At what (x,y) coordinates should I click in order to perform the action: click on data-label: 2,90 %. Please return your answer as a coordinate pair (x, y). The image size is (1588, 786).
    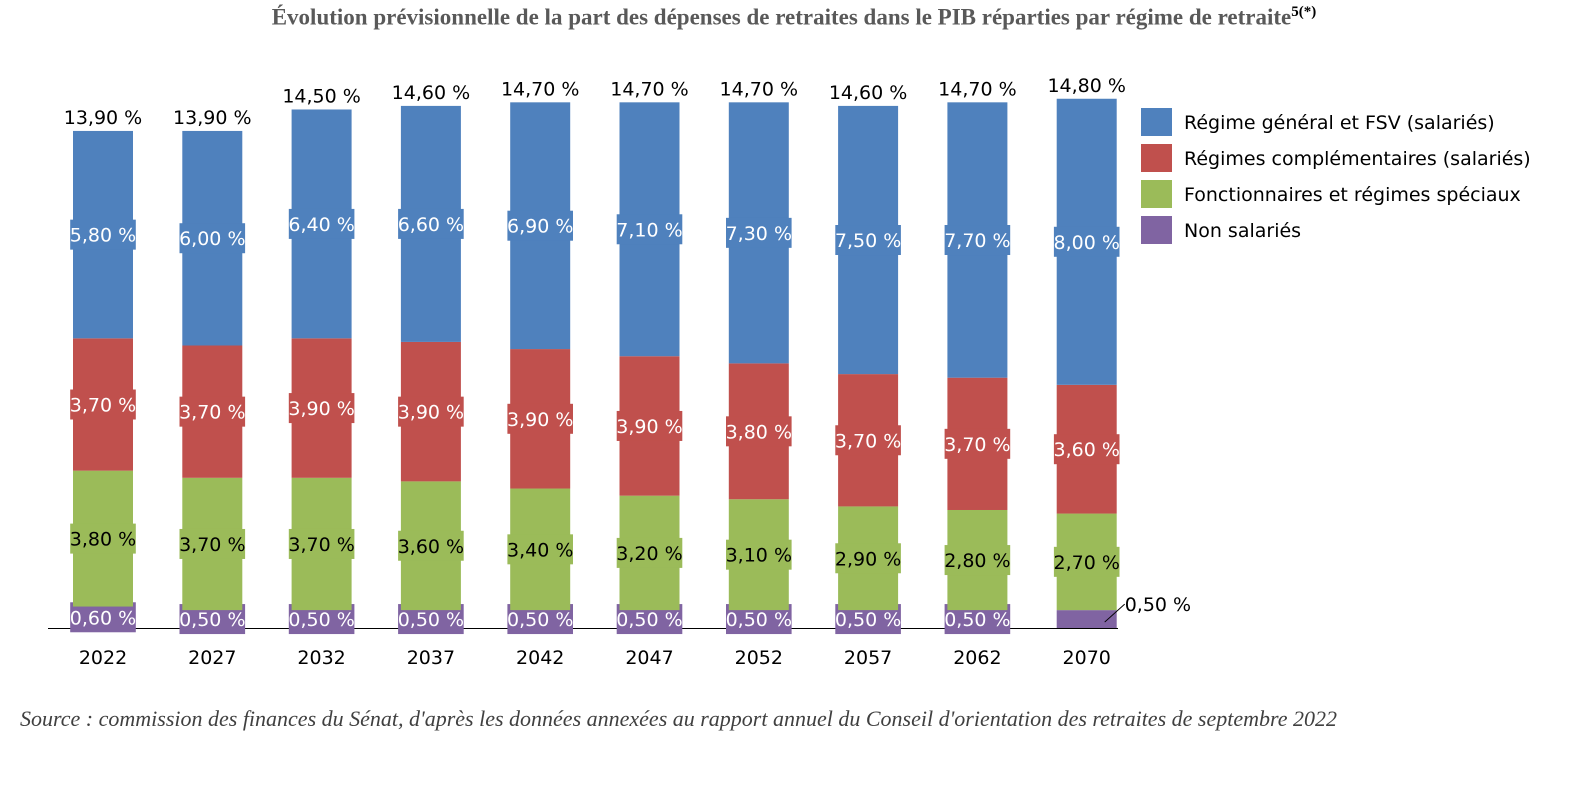
    Looking at the image, I should click on (868, 559).